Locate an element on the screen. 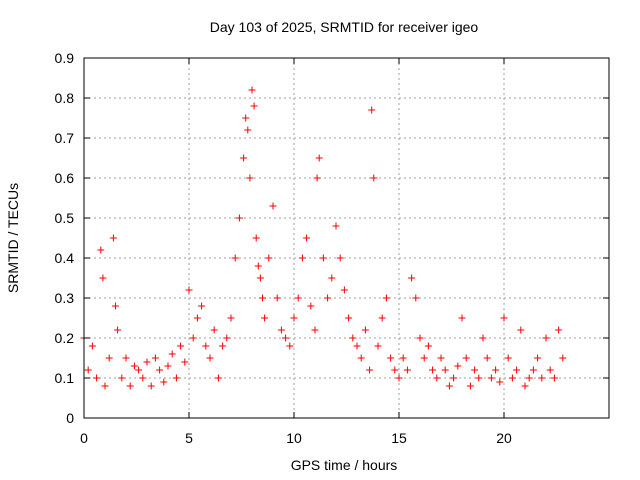  y-tick-label: 0 is located at coordinates (70, 418).